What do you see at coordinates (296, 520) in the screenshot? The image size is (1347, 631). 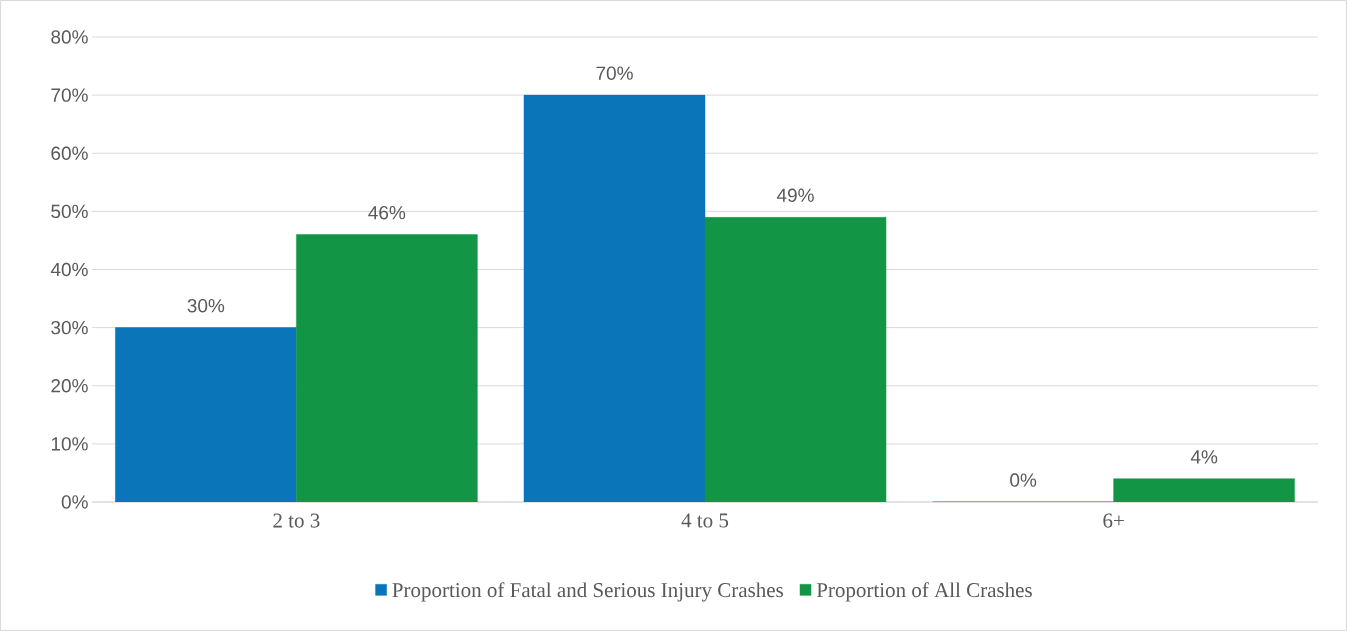 I see `x-tick-label: 2 to 3` at bounding box center [296, 520].